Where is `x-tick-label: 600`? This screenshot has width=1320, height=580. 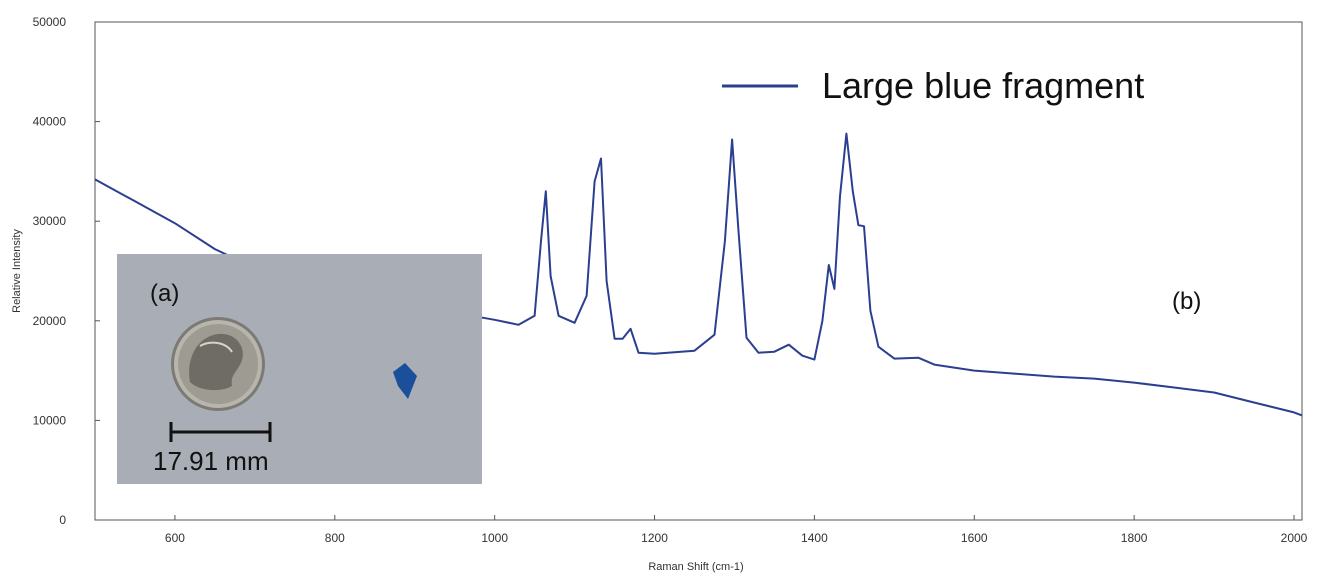
x-tick-label: 600 is located at coordinates (175, 538).